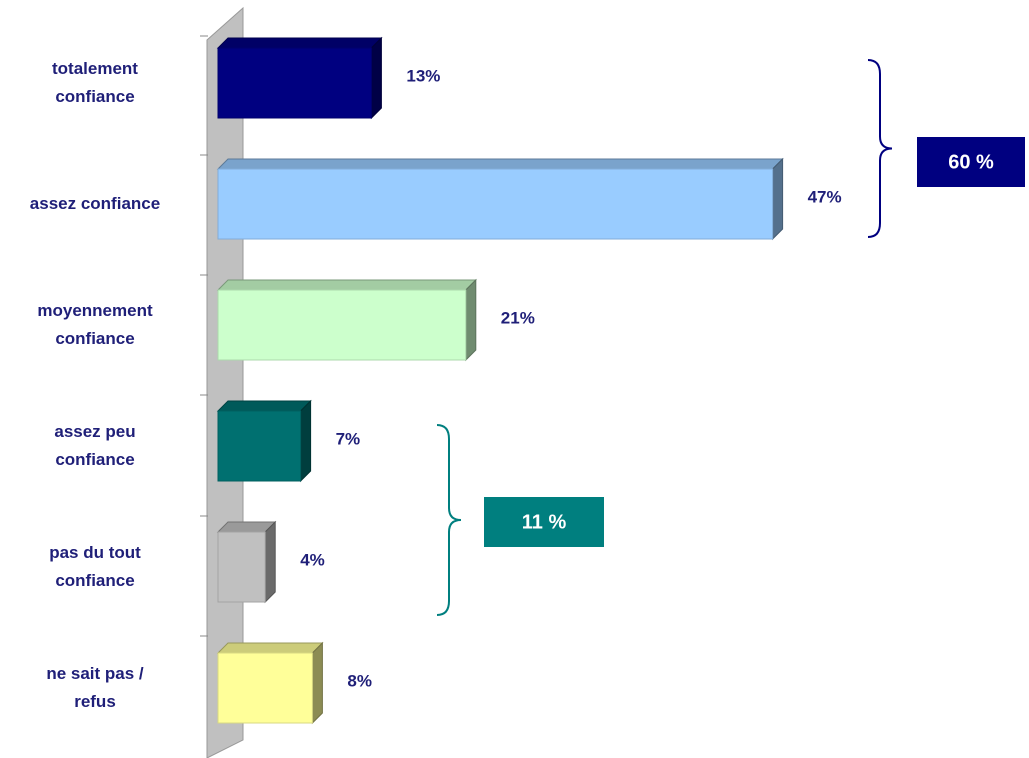 The image size is (1029, 758). I want to click on value-label: 7%, so click(348, 438).